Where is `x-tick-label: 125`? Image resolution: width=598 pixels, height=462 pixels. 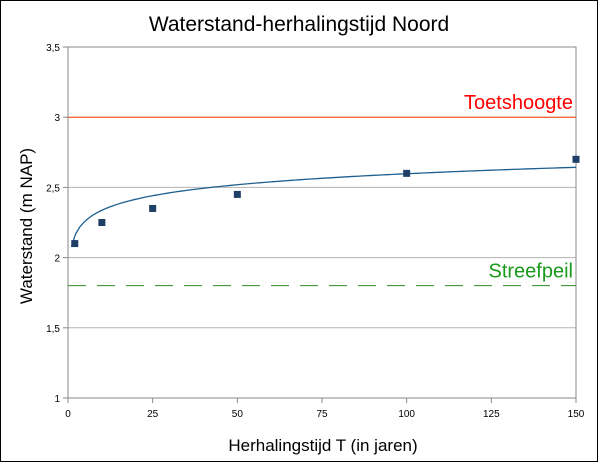 x-tick-label: 125 is located at coordinates (491, 414).